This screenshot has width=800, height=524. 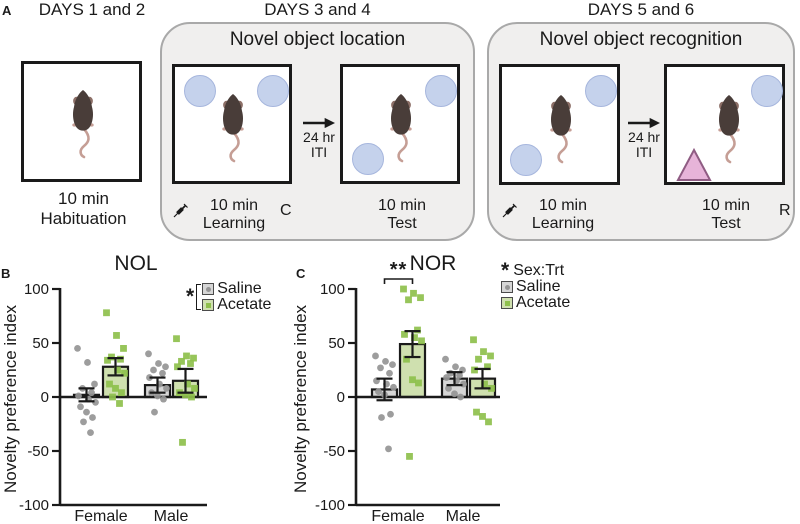 What do you see at coordinates (539, 270) in the screenshot?
I see `legend-label: Sex:Trt` at bounding box center [539, 270].